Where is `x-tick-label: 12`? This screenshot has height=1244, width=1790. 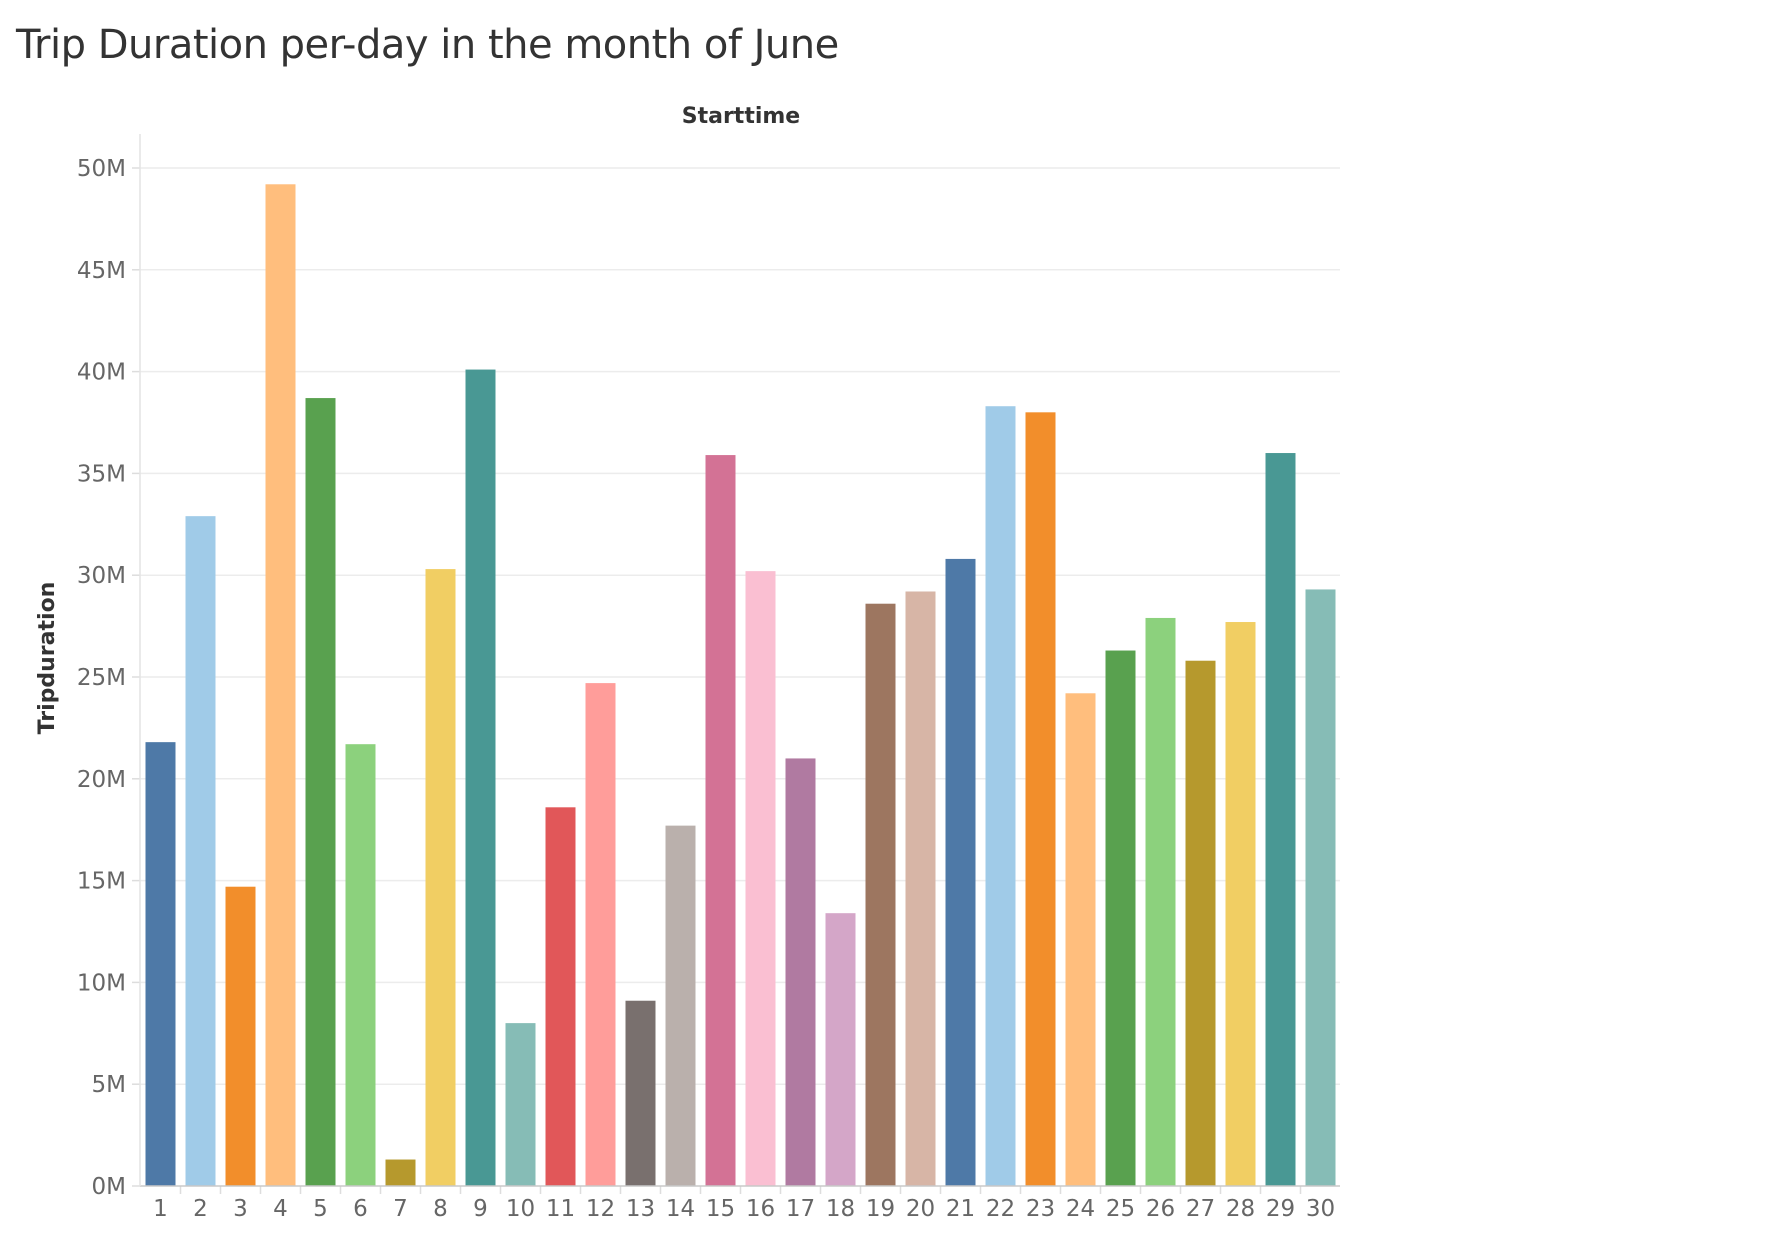 x-tick-label: 12 is located at coordinates (600, 1209).